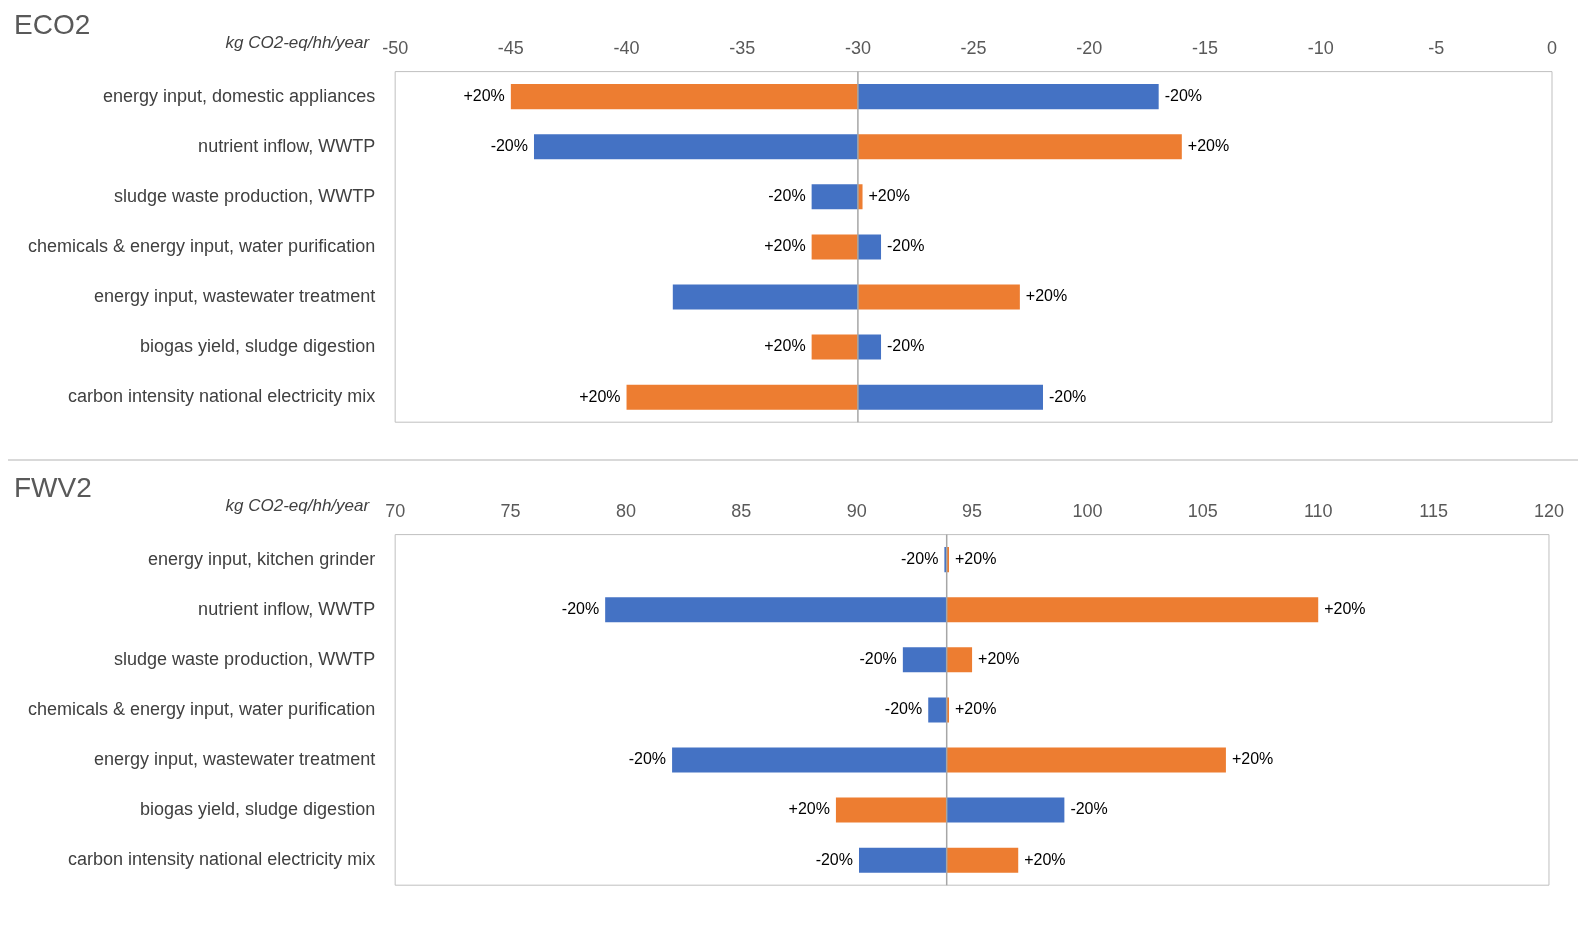  I want to click on y-tick-label: energy input, domestic appliances, so click(239, 95).